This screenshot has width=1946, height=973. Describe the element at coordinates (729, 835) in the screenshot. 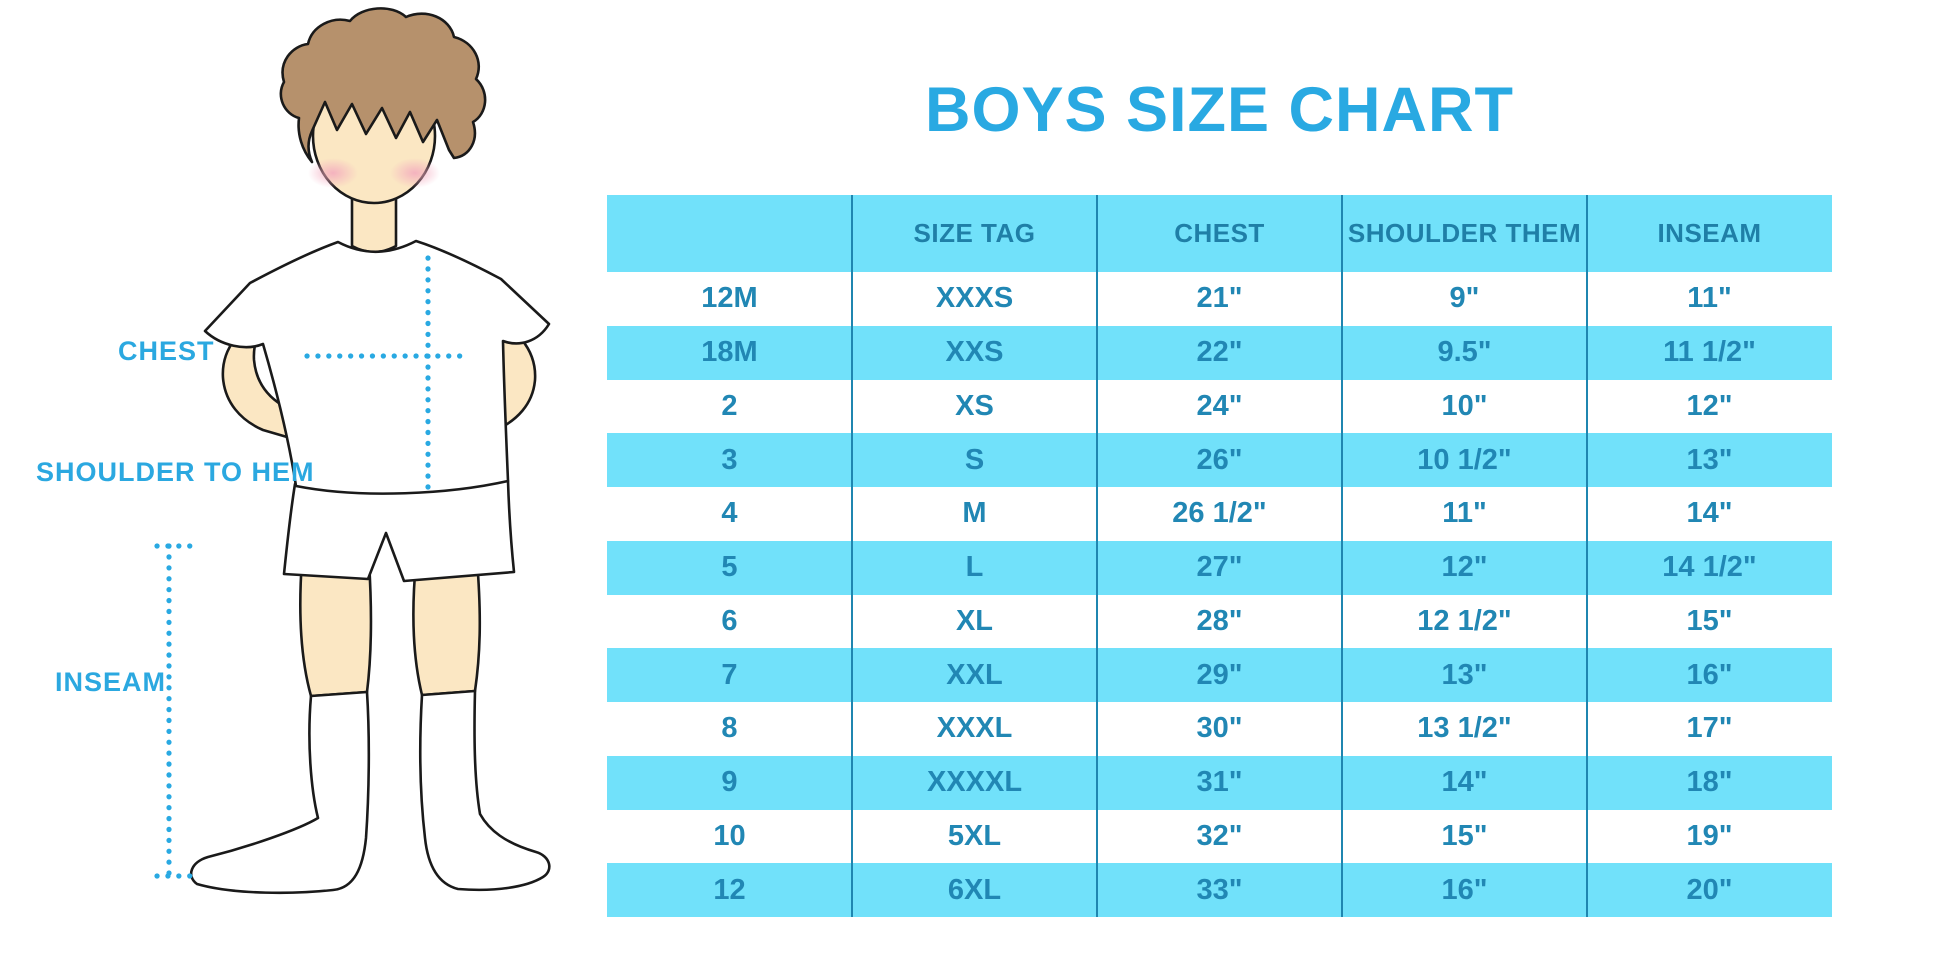

I see `table-cell: 10` at that location.